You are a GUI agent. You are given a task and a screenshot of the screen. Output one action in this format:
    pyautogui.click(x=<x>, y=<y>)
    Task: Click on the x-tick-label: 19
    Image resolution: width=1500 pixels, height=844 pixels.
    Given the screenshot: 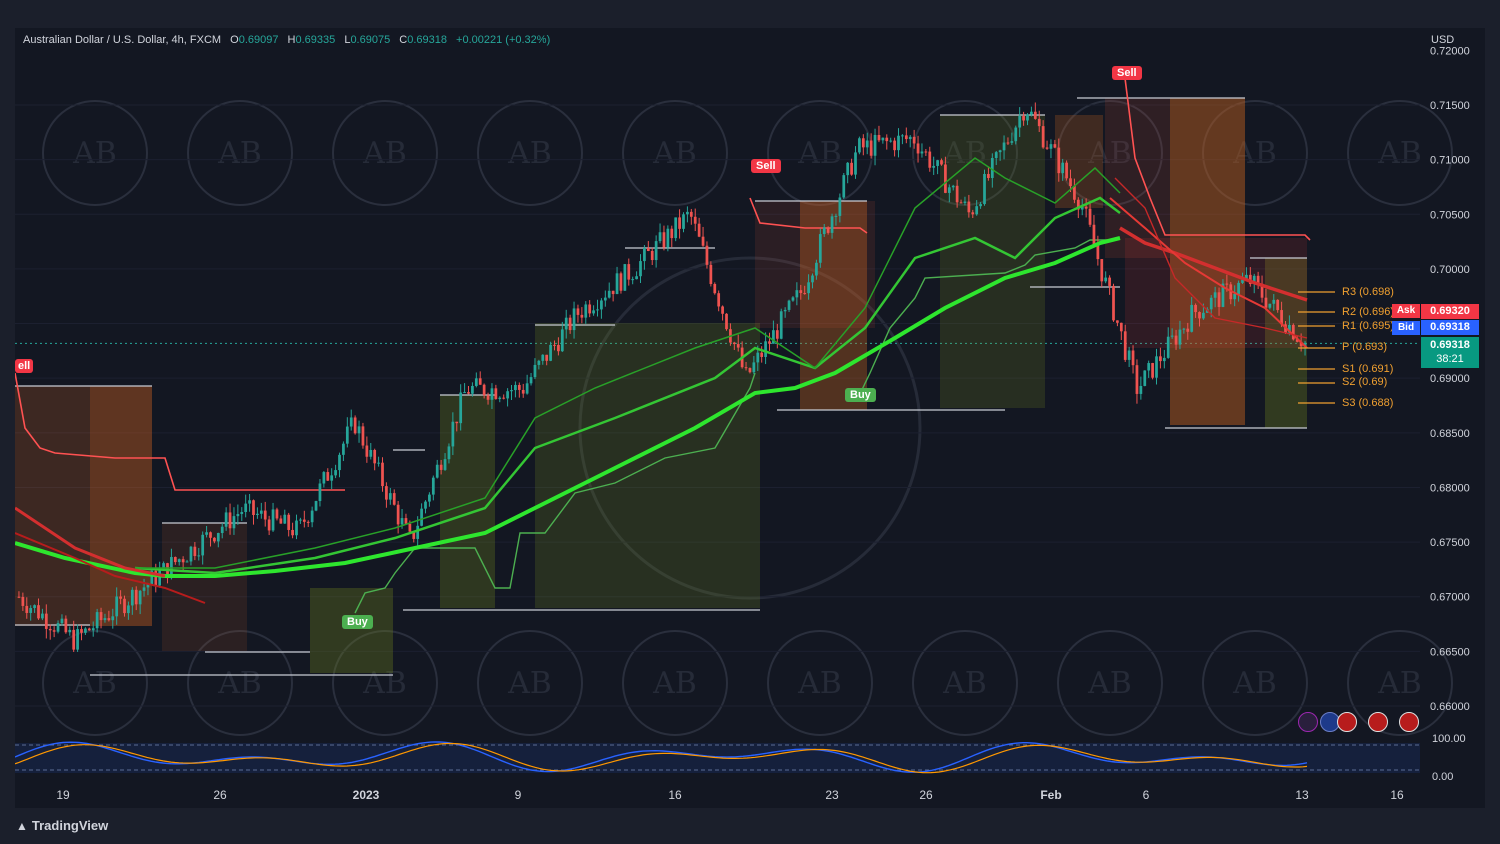 What is the action you would take?
    pyautogui.click(x=63, y=795)
    